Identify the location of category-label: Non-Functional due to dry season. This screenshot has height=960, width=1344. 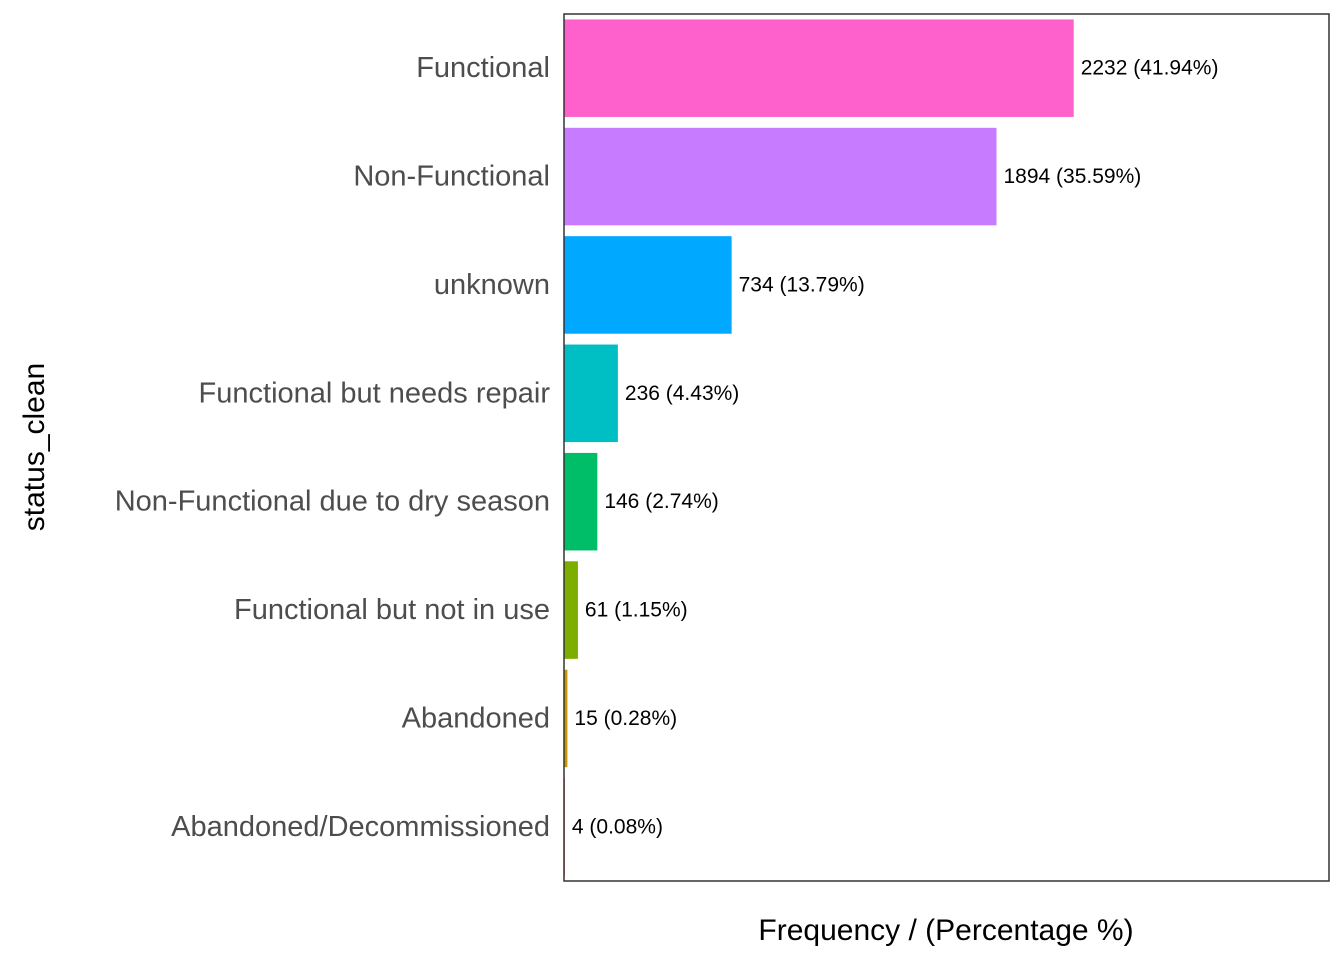
(332, 502).